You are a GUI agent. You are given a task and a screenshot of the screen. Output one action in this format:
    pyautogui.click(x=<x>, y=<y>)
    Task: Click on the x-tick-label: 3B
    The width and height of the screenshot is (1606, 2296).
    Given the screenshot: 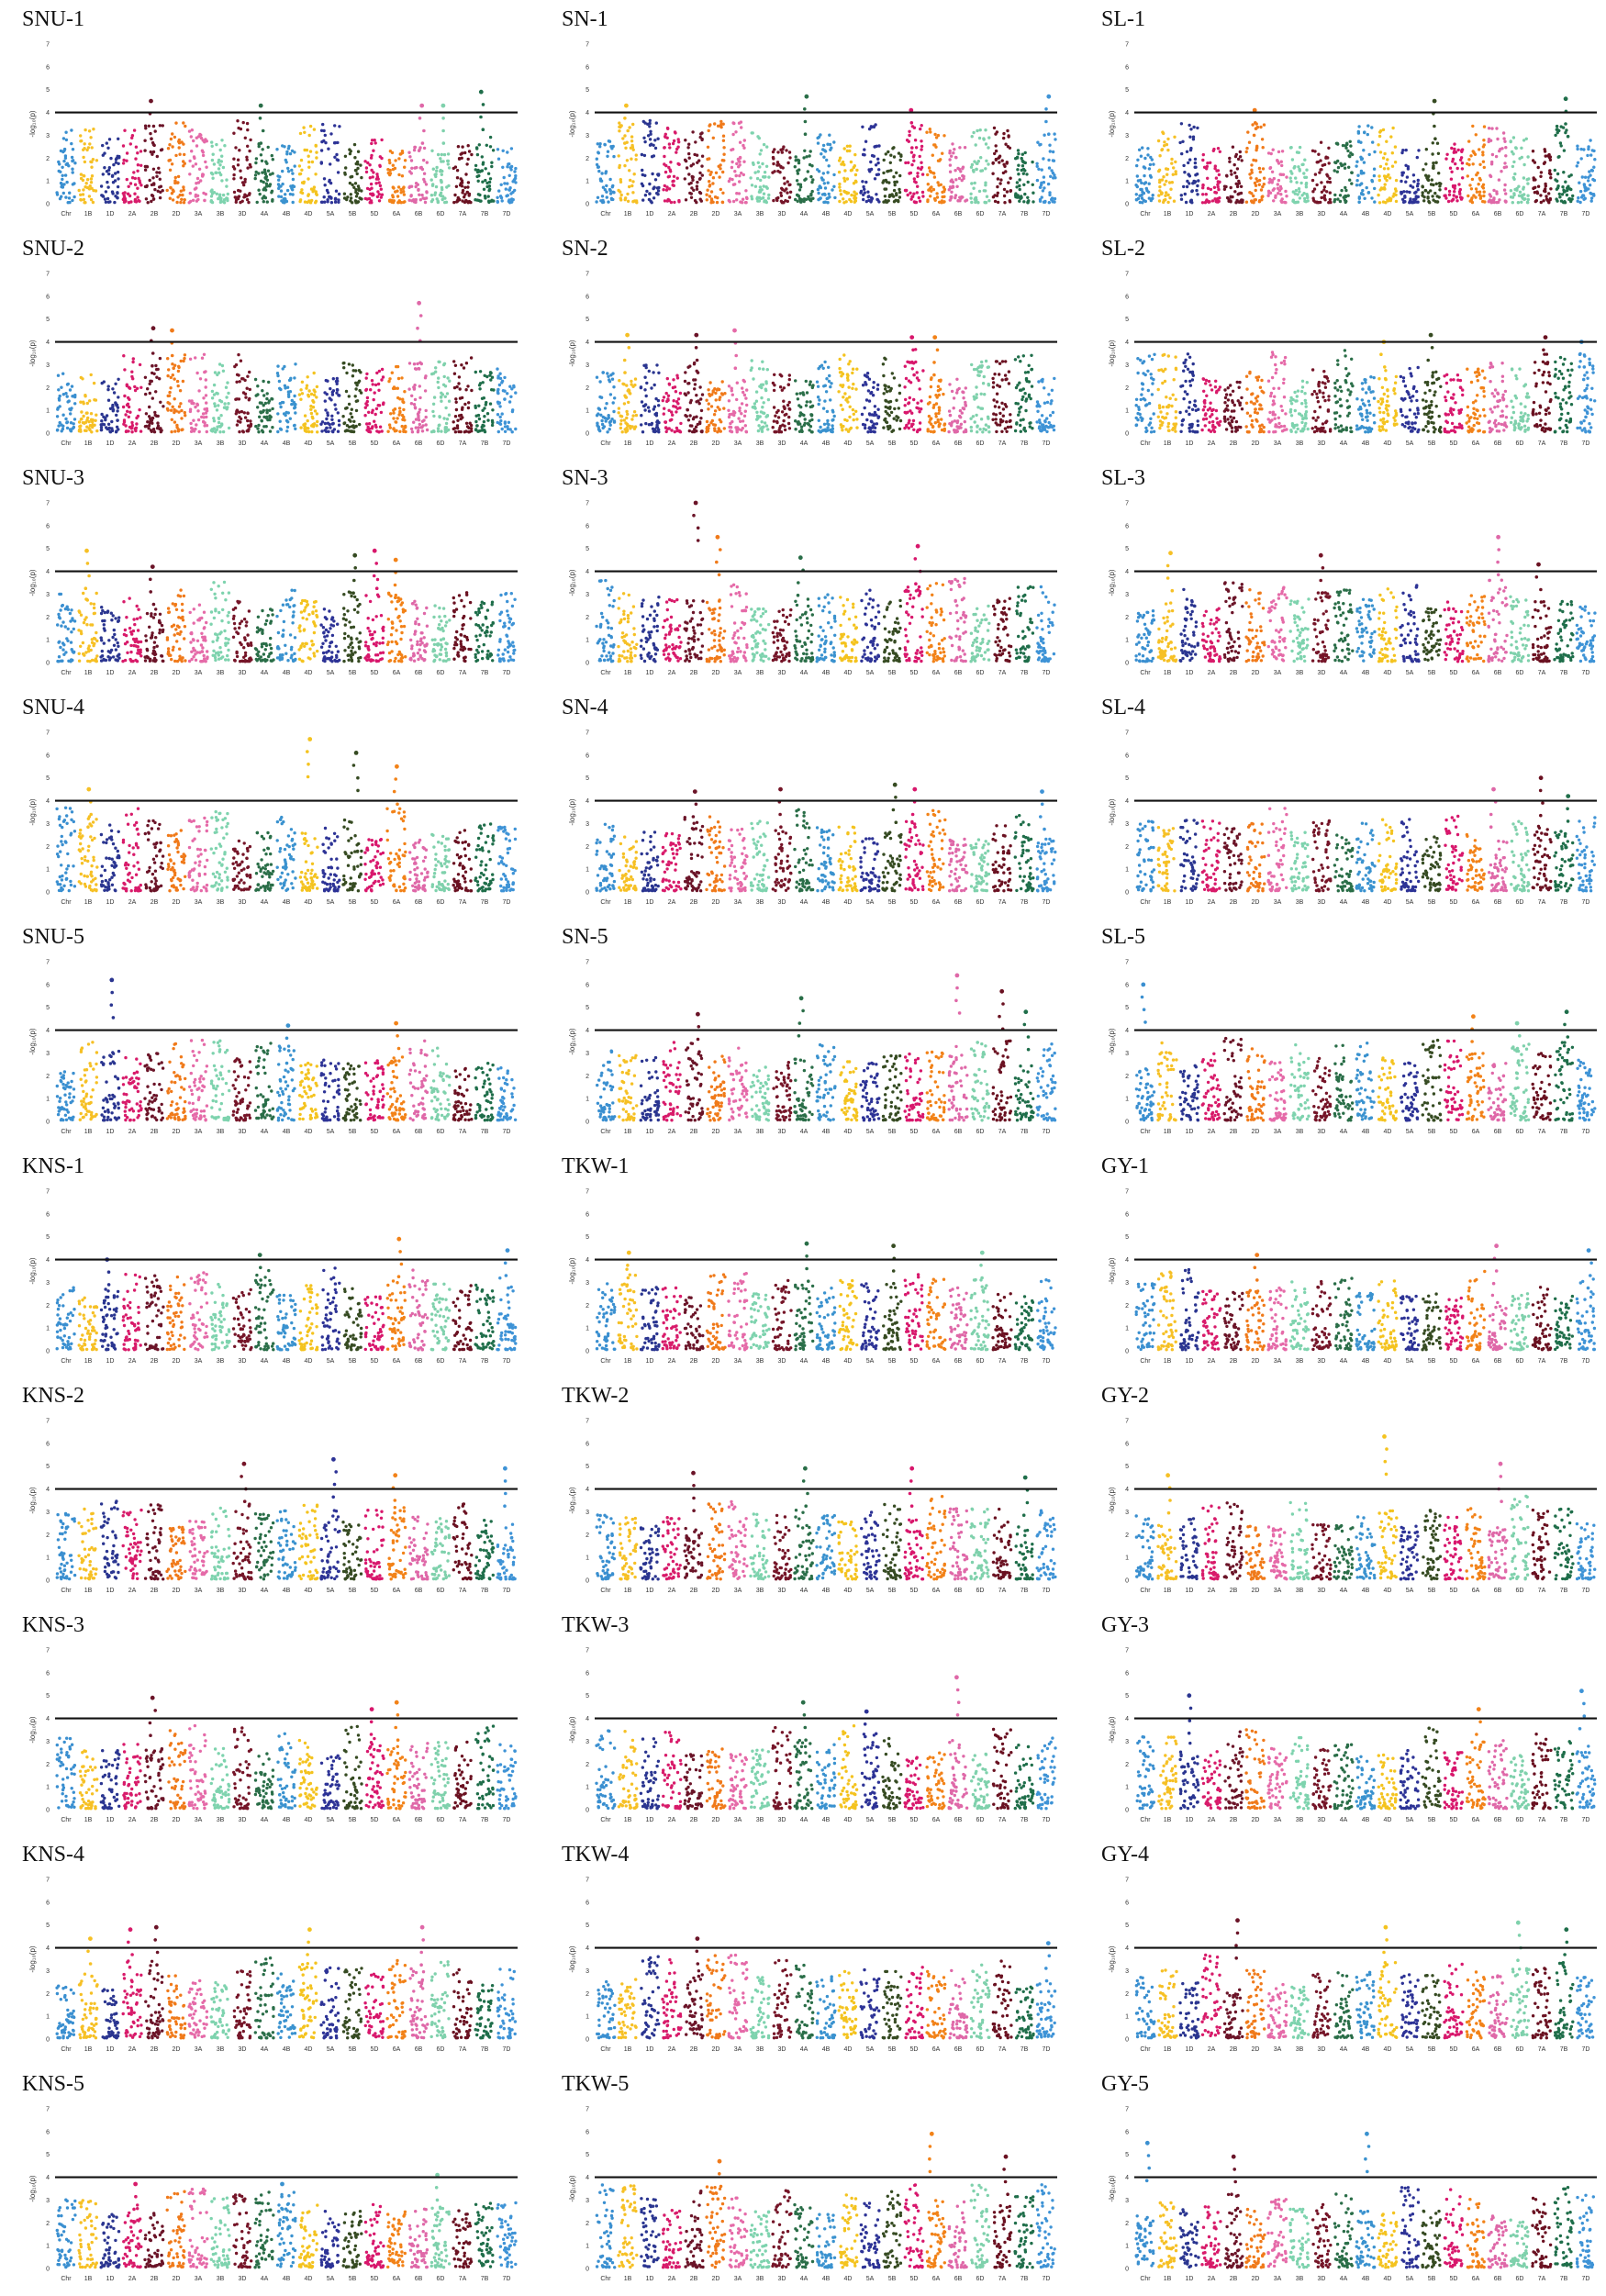 What is the action you would take?
    pyautogui.click(x=760, y=443)
    